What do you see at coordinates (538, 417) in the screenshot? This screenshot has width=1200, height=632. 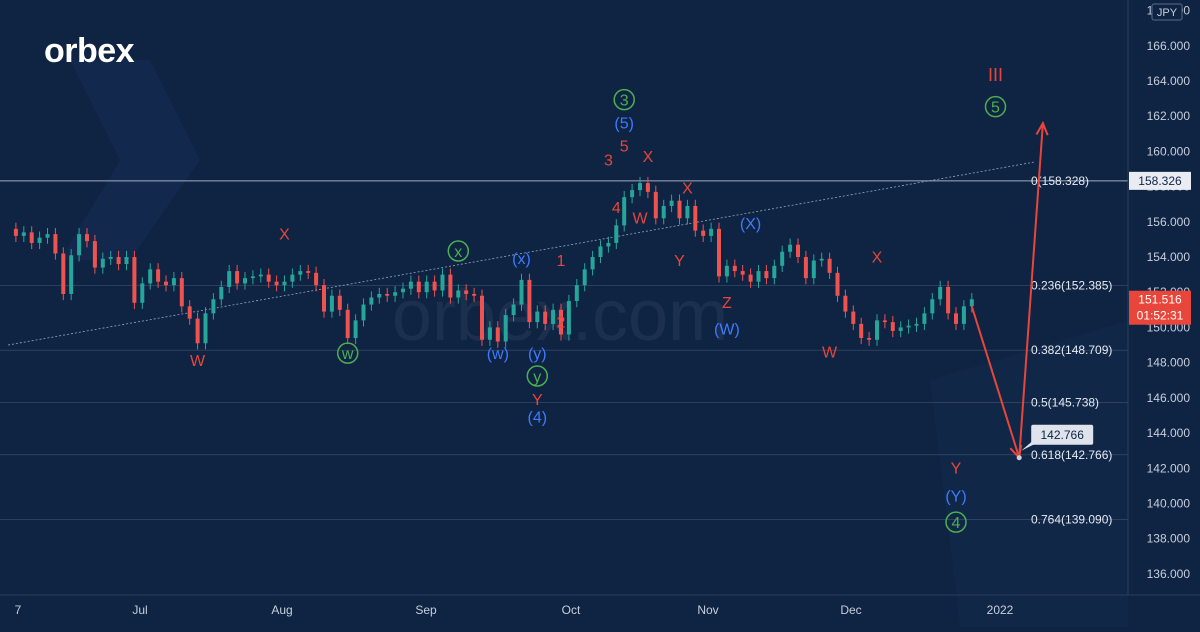 I see `wave-label: (4)` at bounding box center [538, 417].